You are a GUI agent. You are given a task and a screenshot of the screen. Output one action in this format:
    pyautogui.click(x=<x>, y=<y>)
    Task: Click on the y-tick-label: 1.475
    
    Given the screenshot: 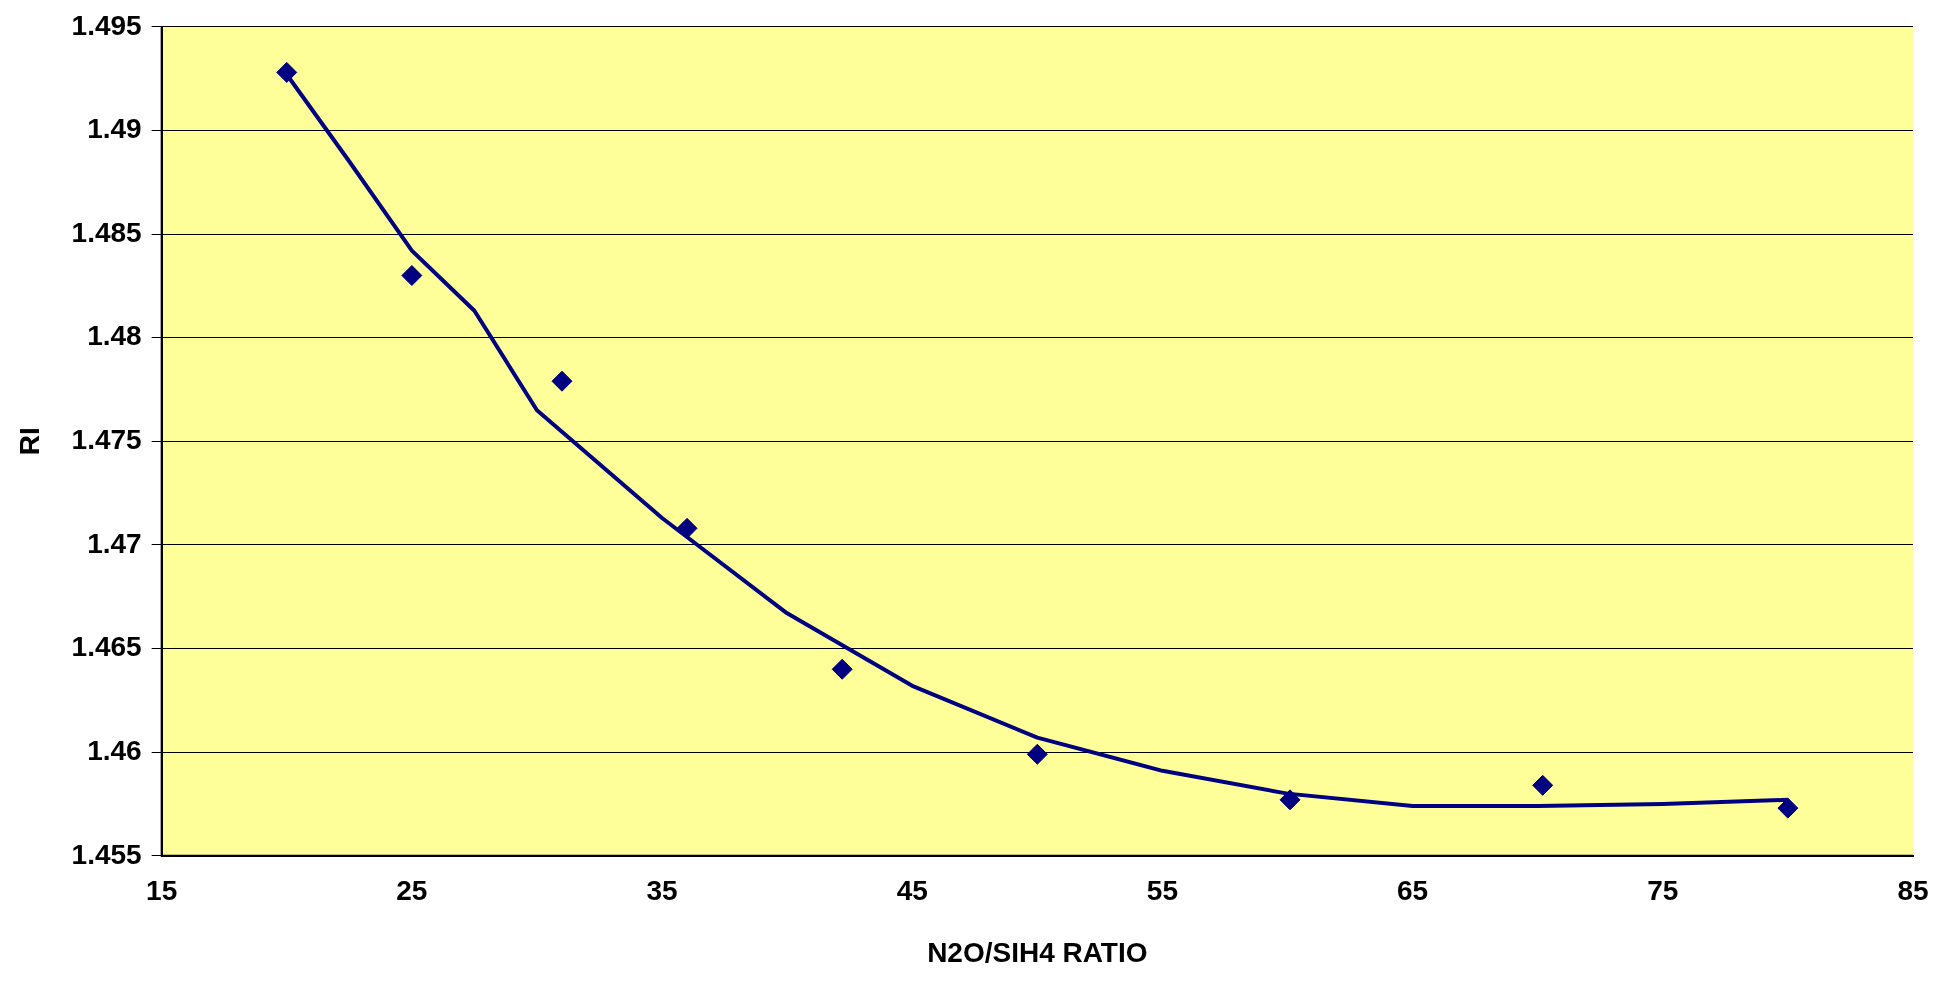 What is the action you would take?
    pyautogui.click(x=106, y=440)
    